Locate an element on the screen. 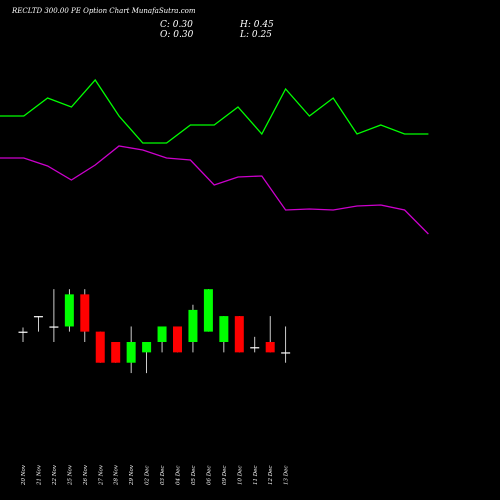 The image size is (500, 500). x-tick-label: 28 Nov is located at coordinates (117, 475).